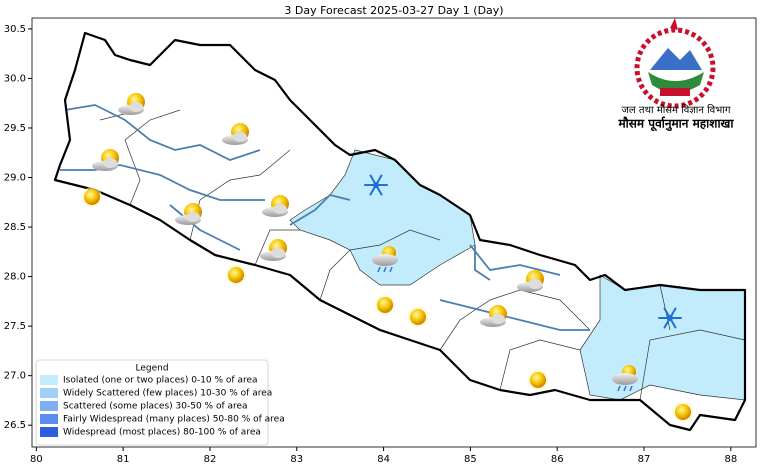 The height and width of the screenshot is (473, 768). Describe the element at coordinates (36, 459) in the screenshot. I see `x-tick-label: 80` at that location.